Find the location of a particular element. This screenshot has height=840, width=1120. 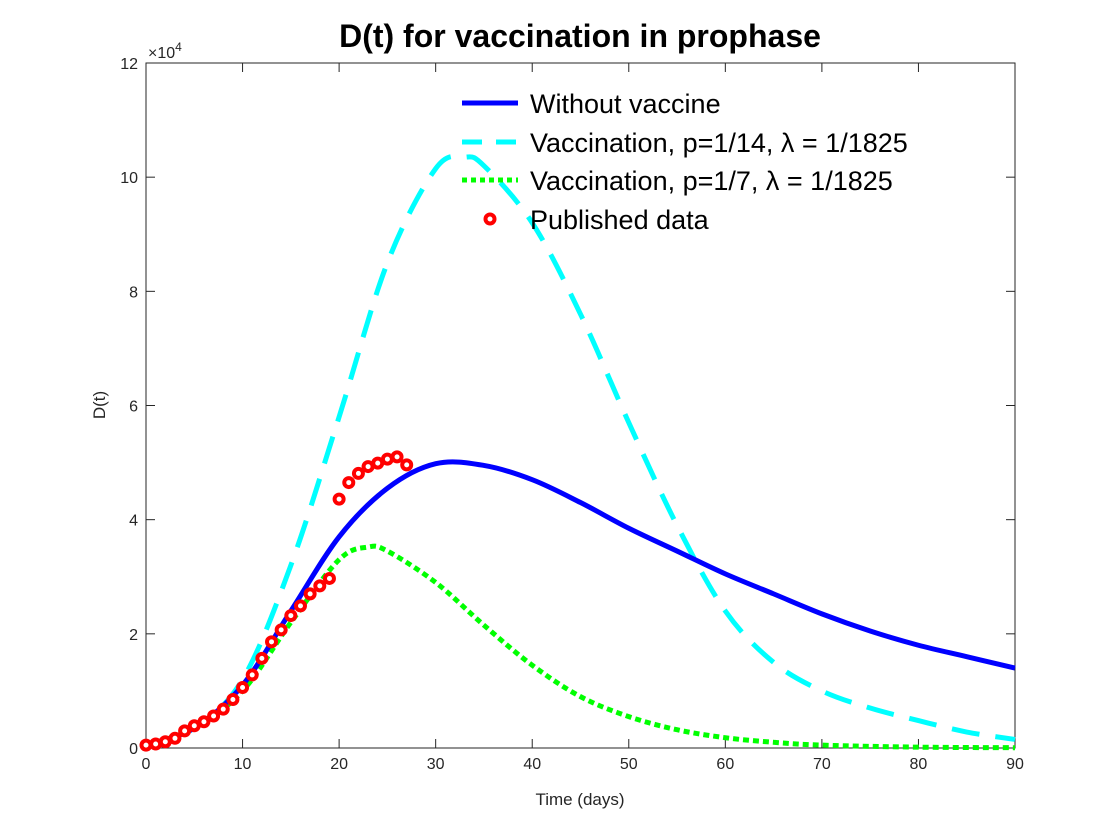

legend-label-p7: Vaccination, p=1/7, λ = 1/1825 is located at coordinates (711, 181).